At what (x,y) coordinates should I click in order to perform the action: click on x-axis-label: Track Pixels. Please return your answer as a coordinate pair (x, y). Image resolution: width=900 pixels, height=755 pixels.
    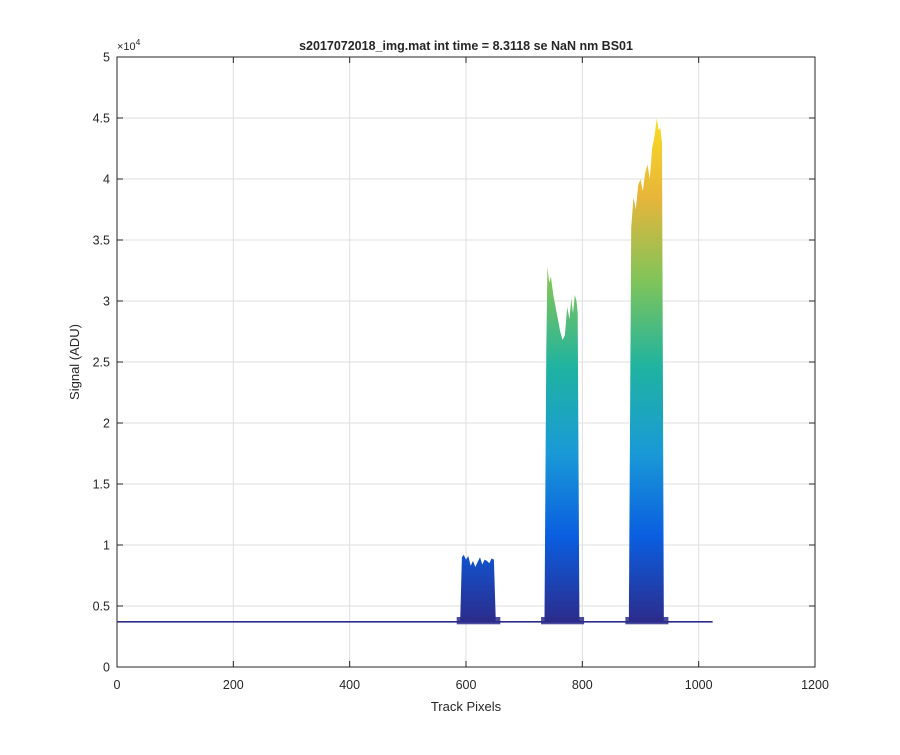
    Looking at the image, I should click on (466, 706).